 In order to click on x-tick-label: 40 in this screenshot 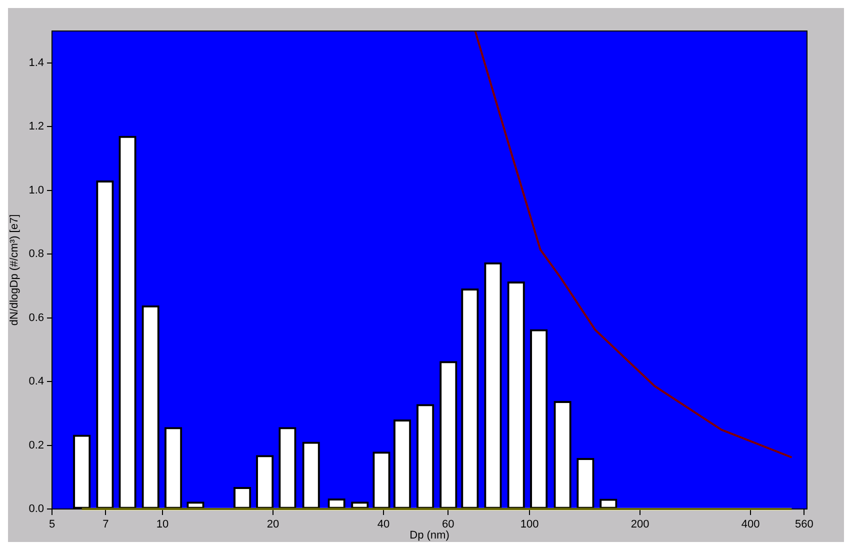, I will do `click(383, 524)`.